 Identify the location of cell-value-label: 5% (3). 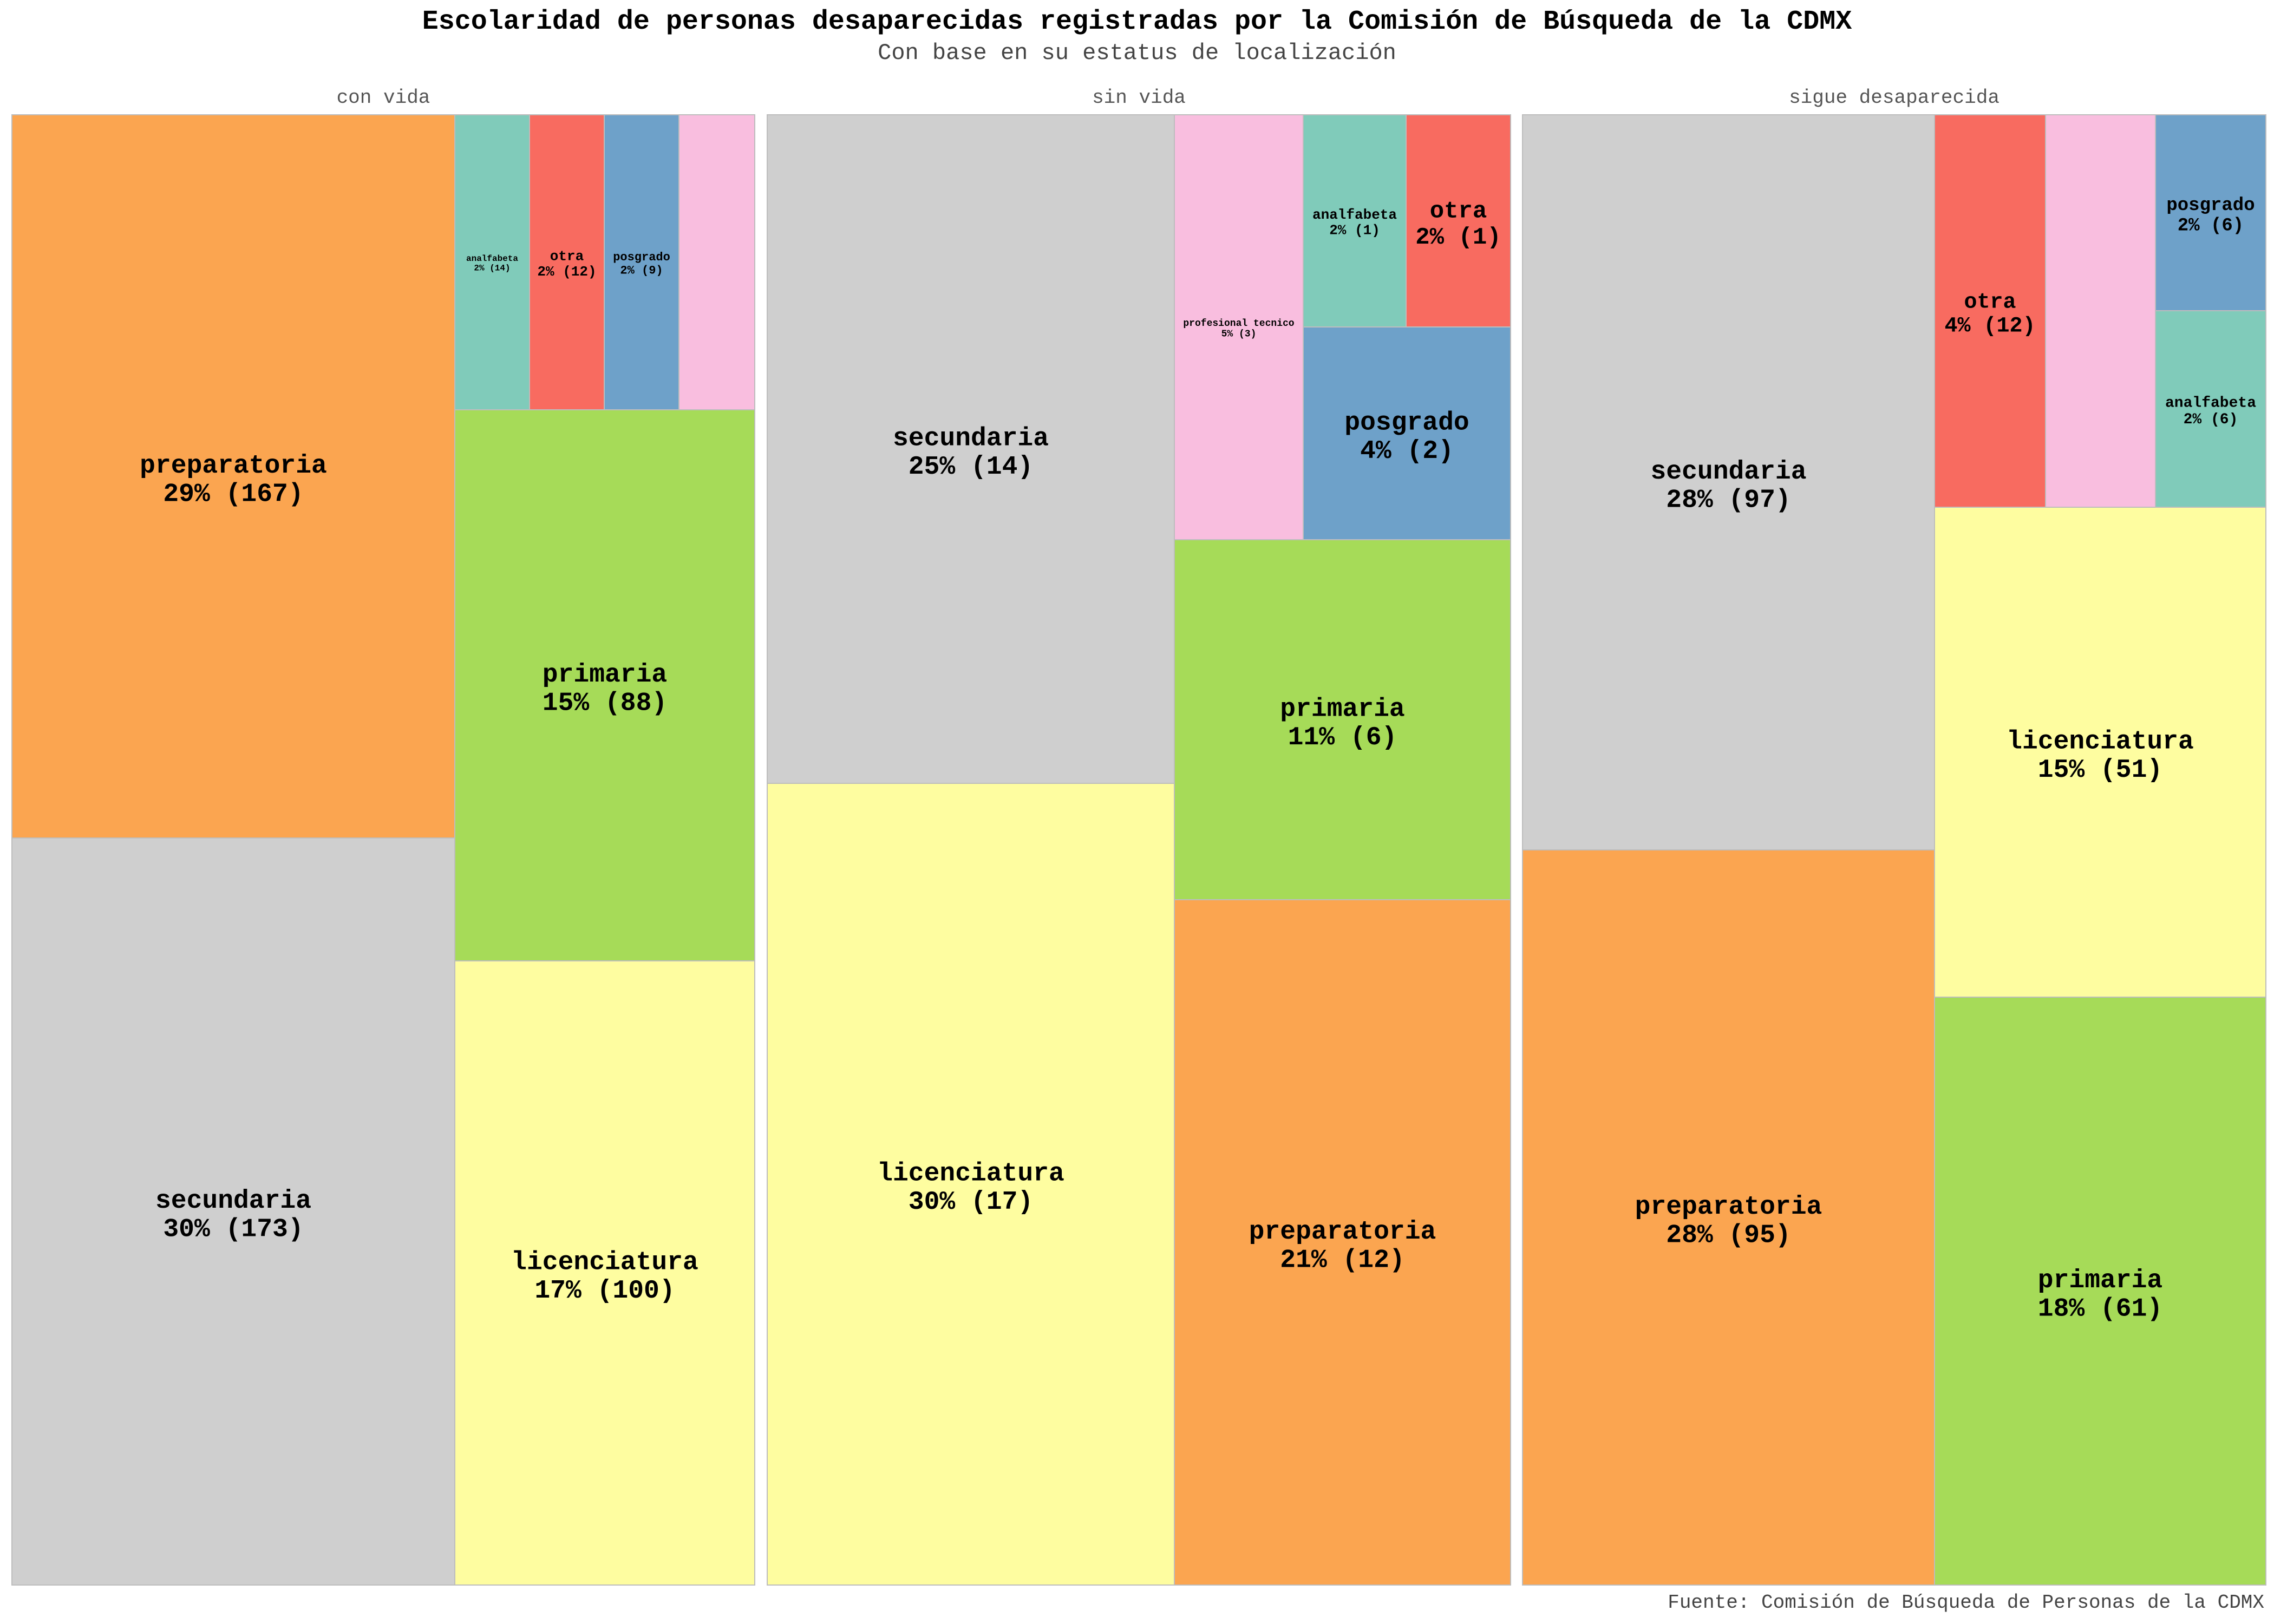
(1239, 334).